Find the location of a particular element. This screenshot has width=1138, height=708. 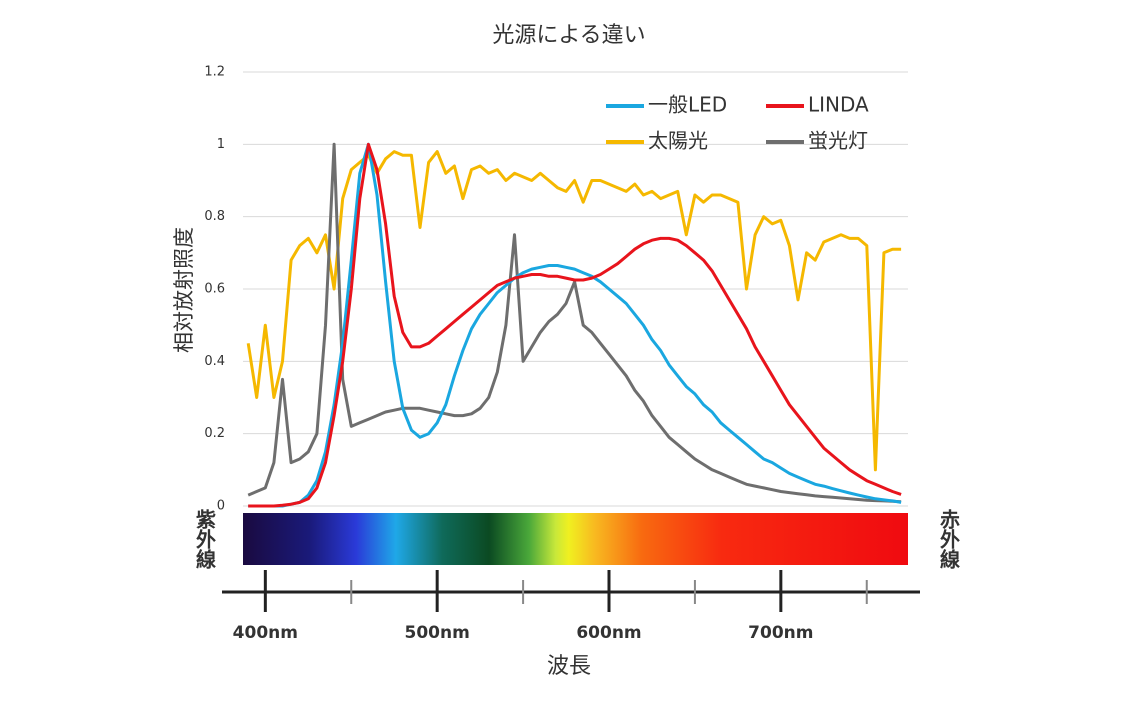

legend-label: 蛍光灯 is located at coordinates (838, 141).